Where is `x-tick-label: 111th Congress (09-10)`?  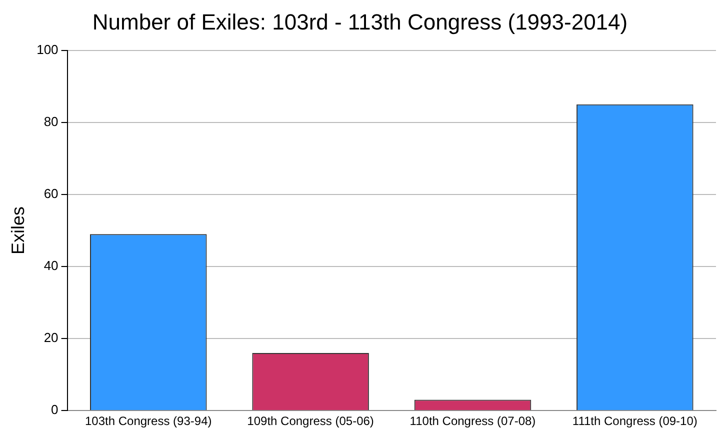 x-tick-label: 111th Congress (09-10) is located at coordinates (635, 421).